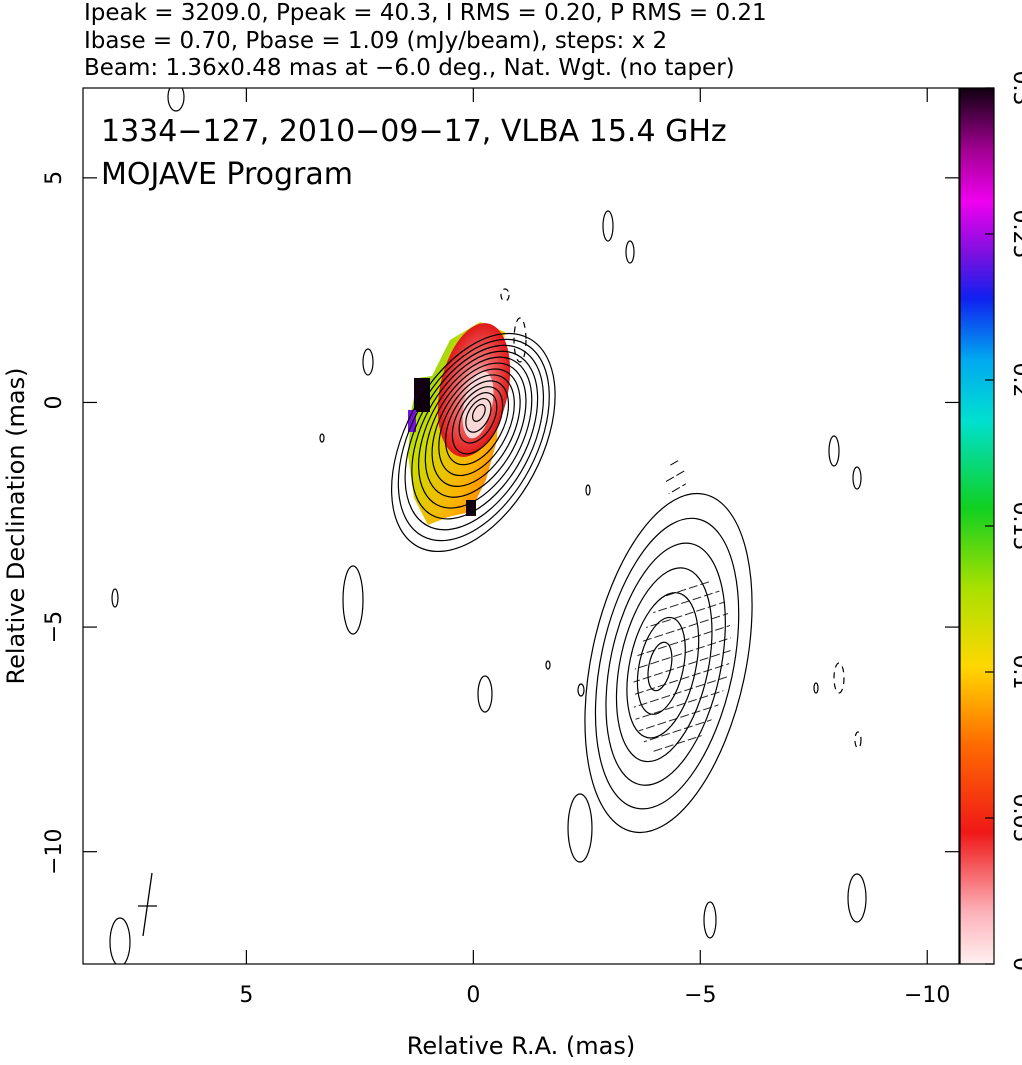 This screenshot has height=1065, width=1022. Describe the element at coordinates (16, 525) in the screenshot. I see `y-axis-label: Relative Declination (mas)` at that location.